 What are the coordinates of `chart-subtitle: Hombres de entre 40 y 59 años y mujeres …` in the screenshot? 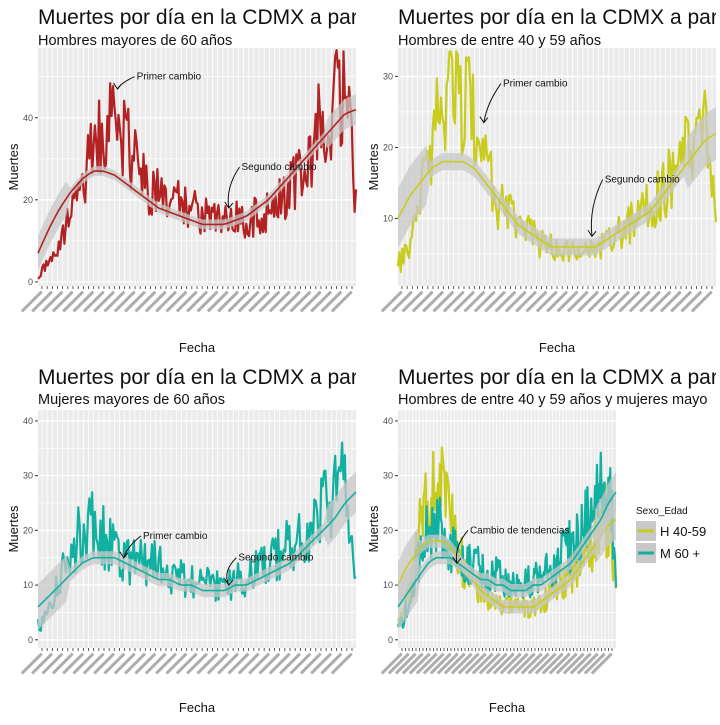 It's located at (552, 400).